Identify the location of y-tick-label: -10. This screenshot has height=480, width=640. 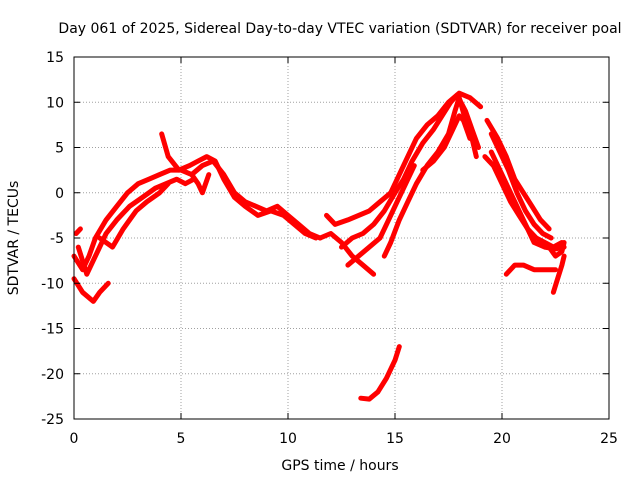
(52, 284).